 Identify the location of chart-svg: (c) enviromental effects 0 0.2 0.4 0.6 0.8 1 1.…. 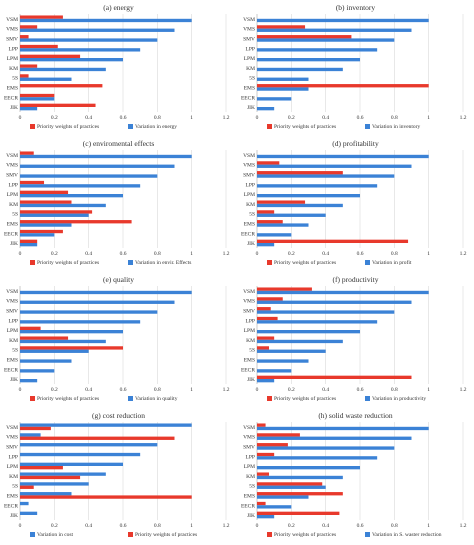
(117, 202).